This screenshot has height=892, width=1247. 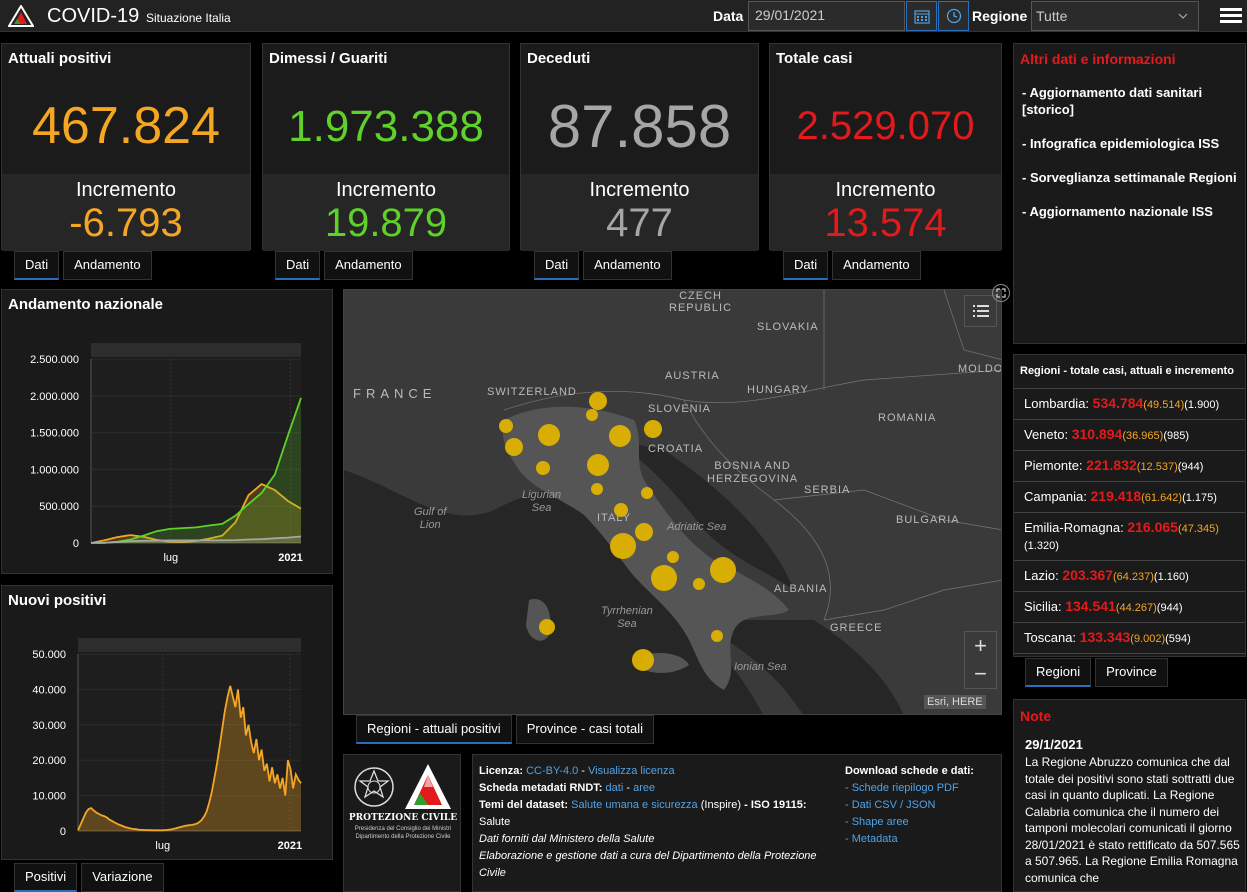 I want to click on region-row: Veneto: 310.894(36.965)(985), so click(x=1129, y=434).